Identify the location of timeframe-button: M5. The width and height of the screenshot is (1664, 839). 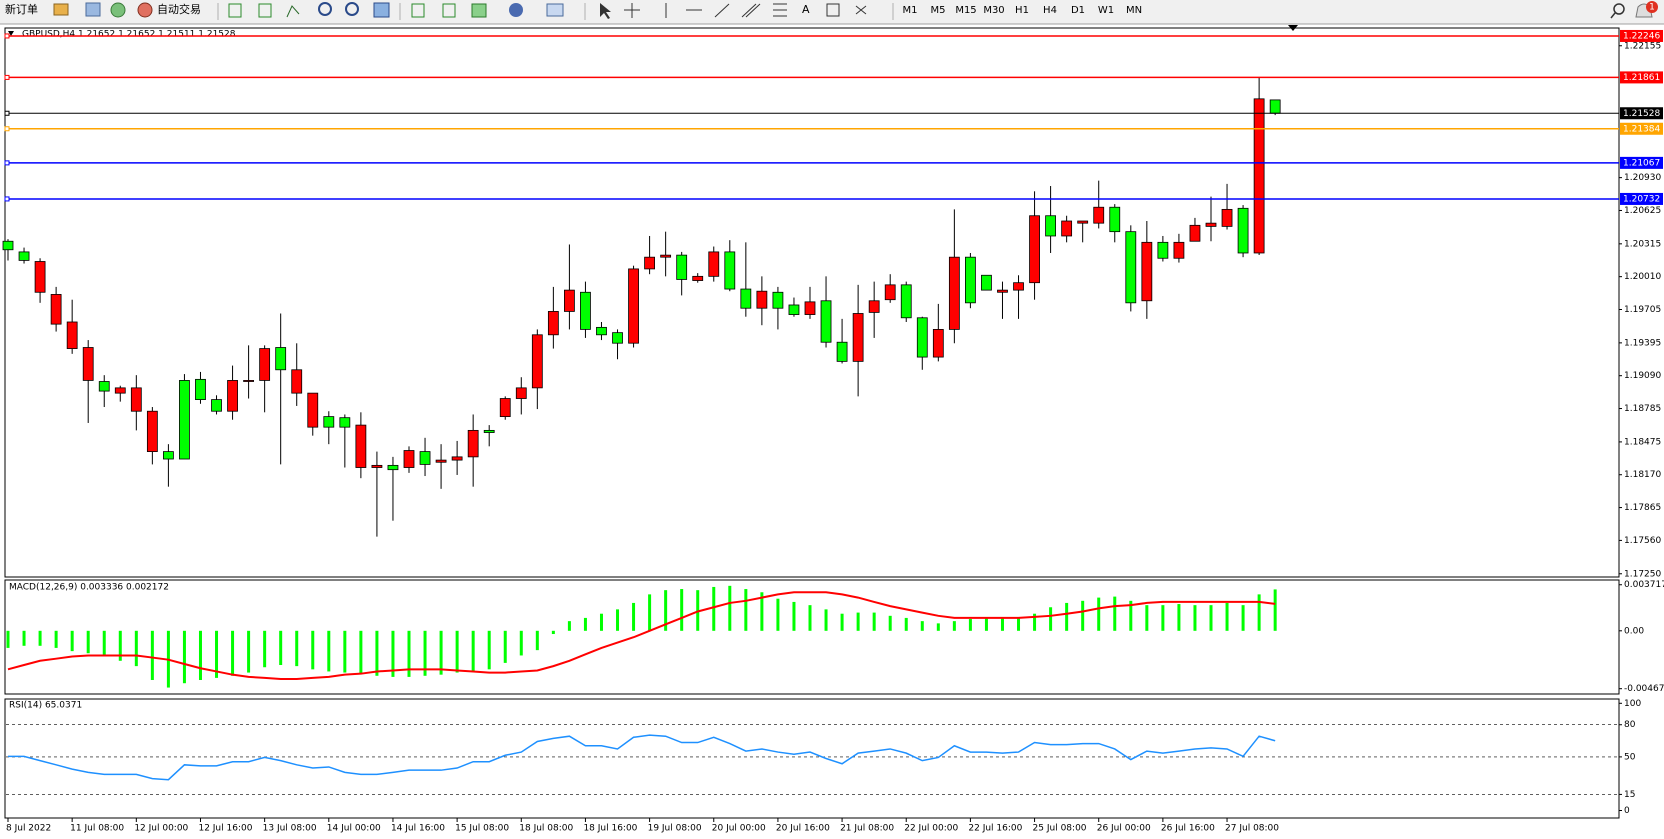
(938, 10).